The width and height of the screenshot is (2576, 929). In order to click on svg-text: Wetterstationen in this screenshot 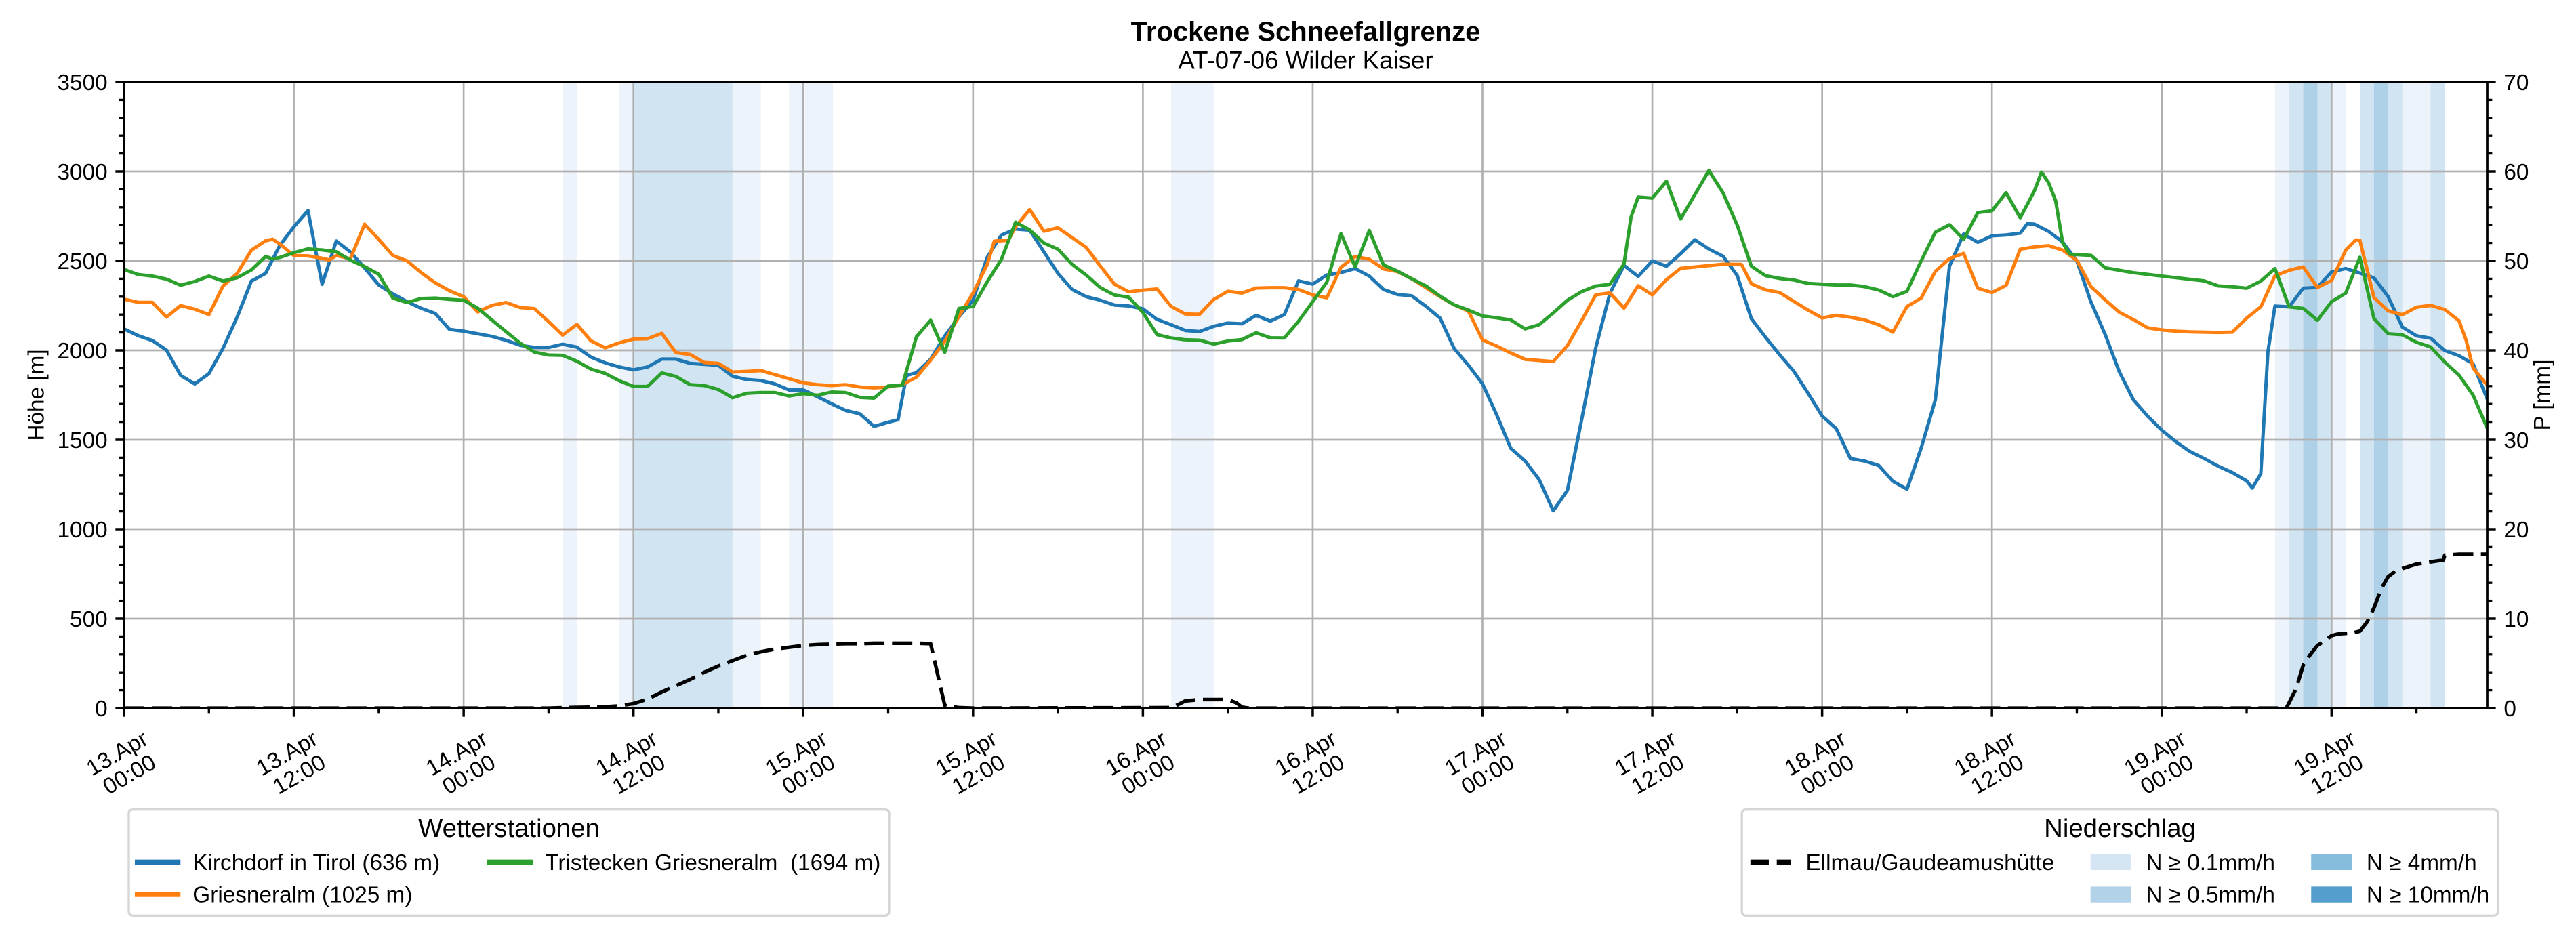, I will do `click(509, 828)`.